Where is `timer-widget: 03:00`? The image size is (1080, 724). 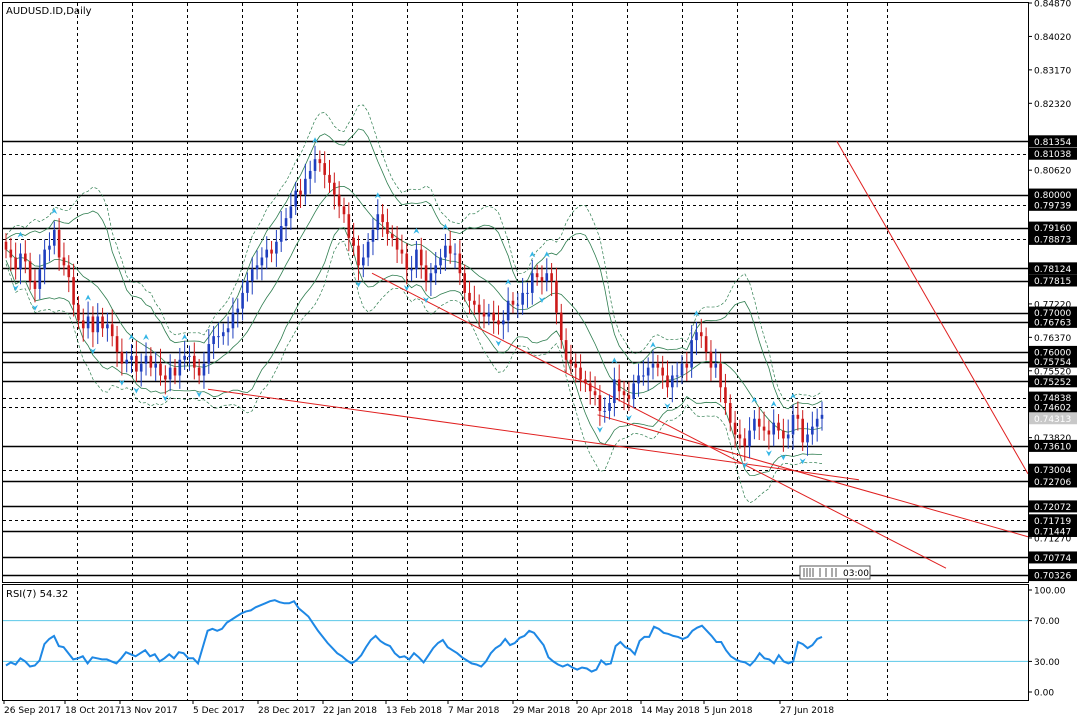
timer-widget: 03:00 is located at coordinates (835, 572).